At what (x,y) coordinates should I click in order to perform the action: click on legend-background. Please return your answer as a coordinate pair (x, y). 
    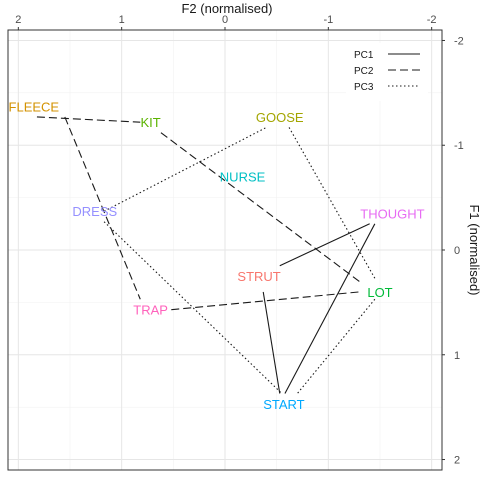
    Looking at the image, I should click on (387, 72).